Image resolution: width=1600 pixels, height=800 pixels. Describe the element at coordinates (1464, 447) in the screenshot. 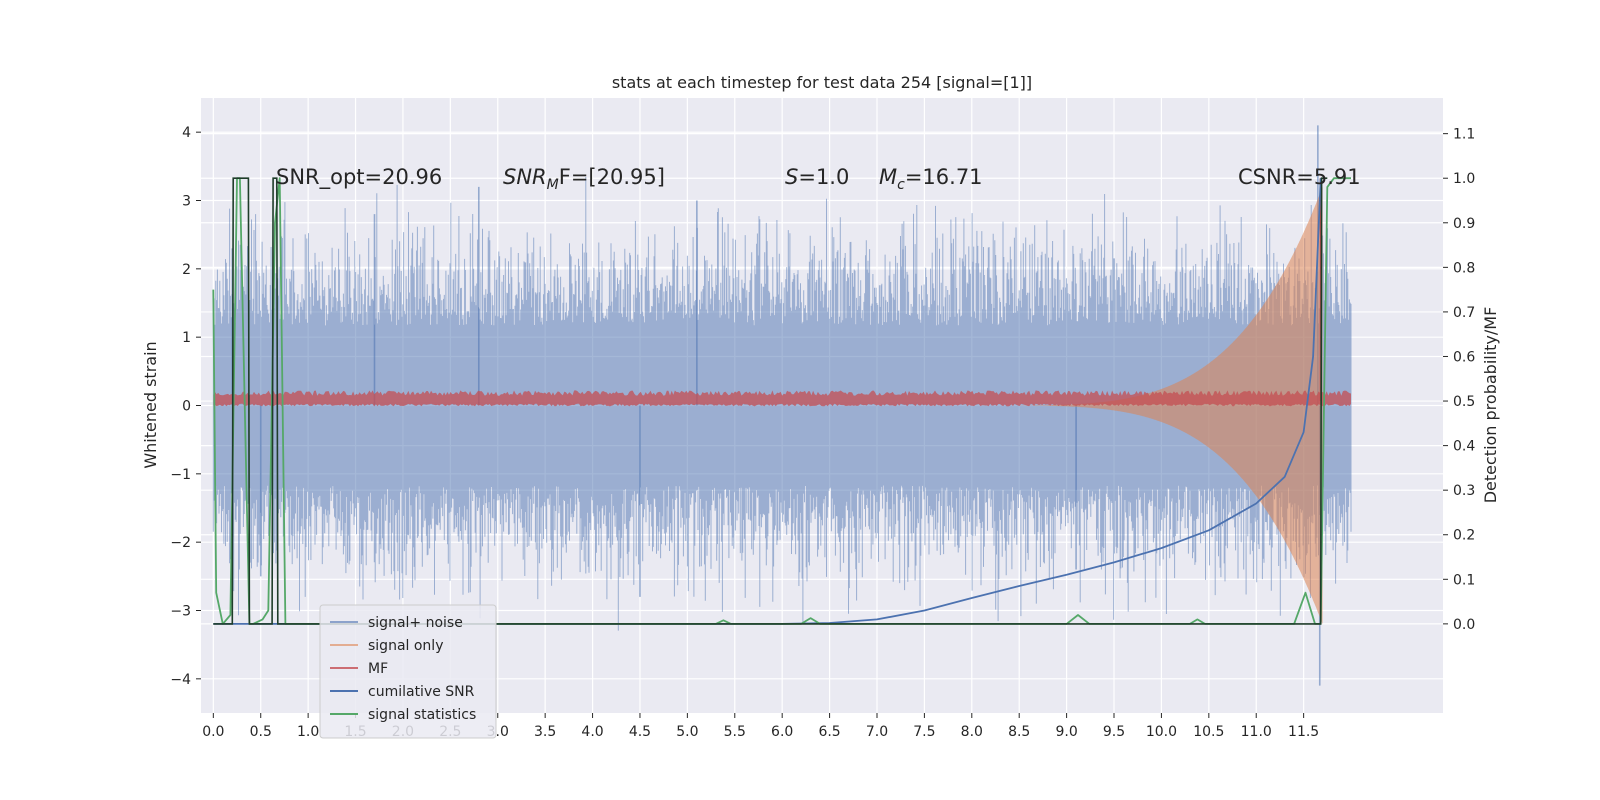

I see `y-right-tick-label: 0.4` at that location.